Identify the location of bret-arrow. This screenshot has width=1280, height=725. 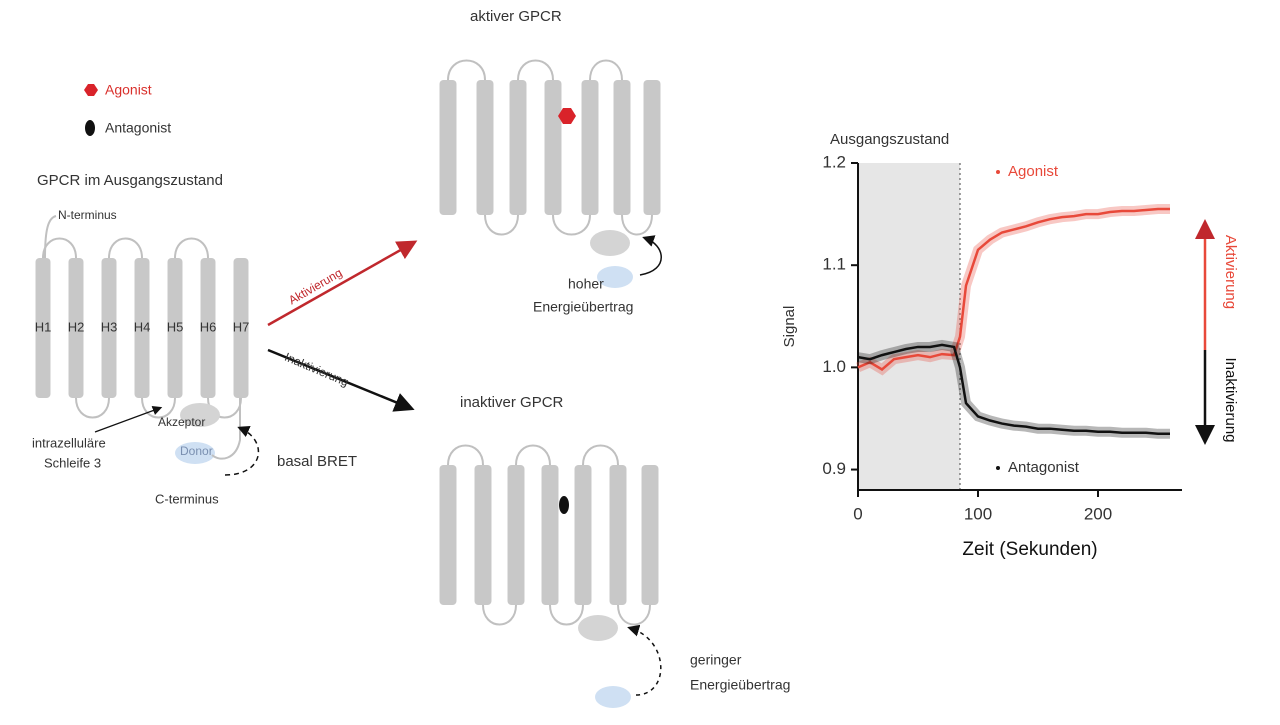
(242, 451).